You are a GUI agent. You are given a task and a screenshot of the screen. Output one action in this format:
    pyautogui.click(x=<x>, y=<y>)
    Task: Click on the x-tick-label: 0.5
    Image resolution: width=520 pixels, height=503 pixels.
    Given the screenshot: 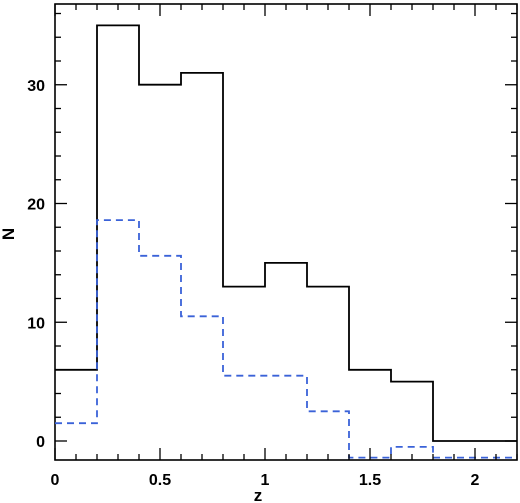 What is the action you would take?
    pyautogui.click(x=160, y=480)
    